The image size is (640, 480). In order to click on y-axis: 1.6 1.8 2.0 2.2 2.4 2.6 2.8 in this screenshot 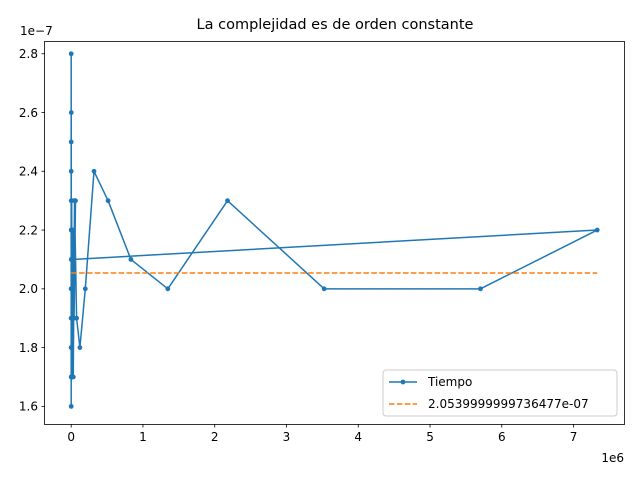, I will do `click(32, 230)`.